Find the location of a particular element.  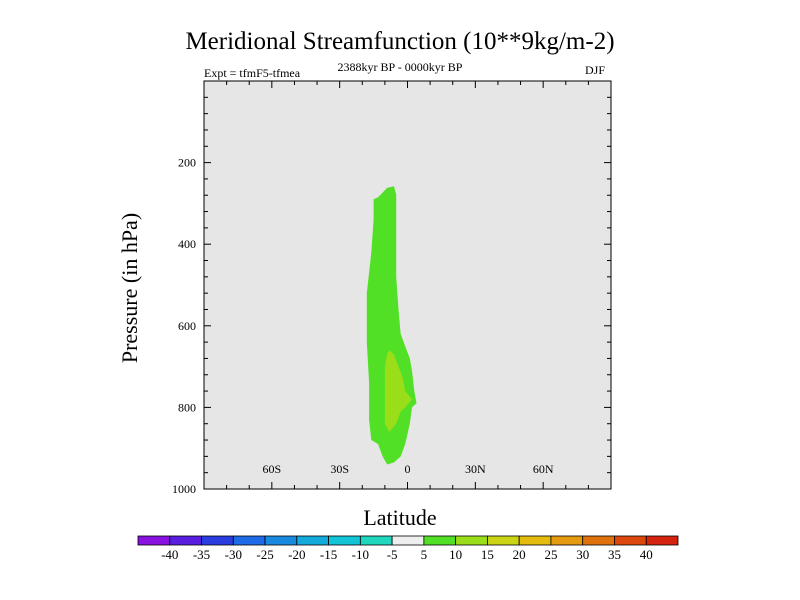

x-tick-label: 60N is located at coordinates (543, 469).